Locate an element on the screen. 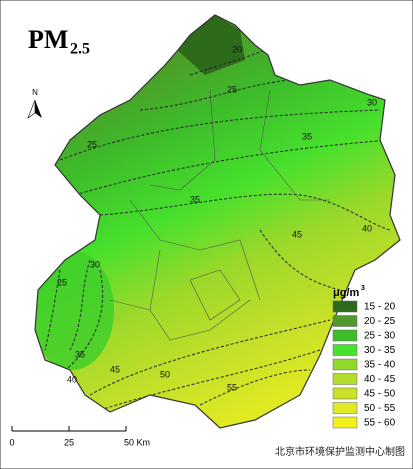 The width and height of the screenshot is (413, 469). contour-label: 50 is located at coordinates (165, 374).